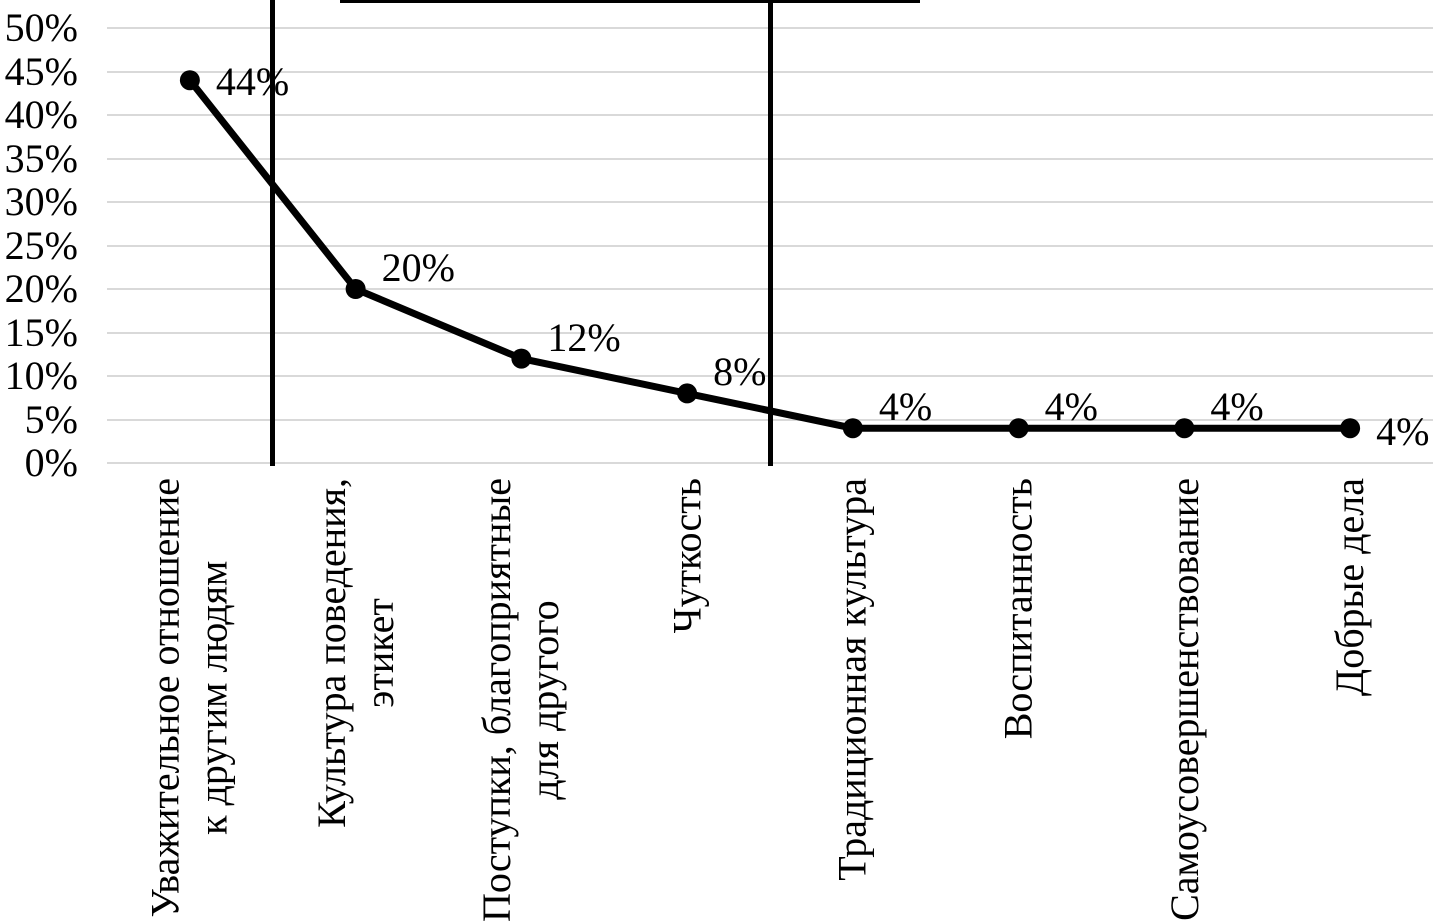 The image size is (1433, 923). What do you see at coordinates (41, 71) in the screenshot?
I see `y-axis-tick-label: 45%` at bounding box center [41, 71].